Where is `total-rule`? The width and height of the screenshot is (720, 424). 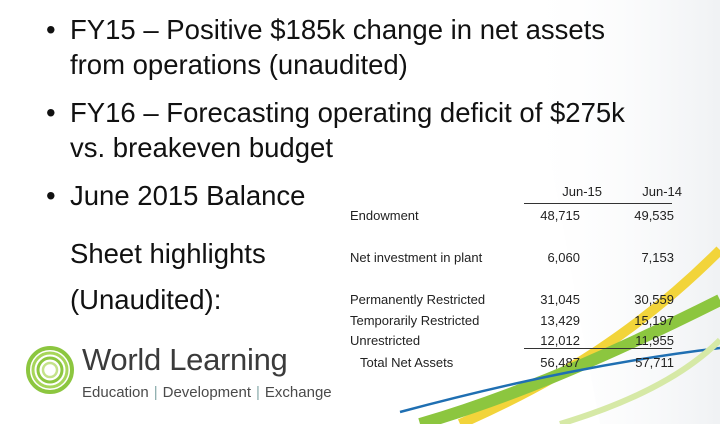 total-rule is located at coordinates (598, 348).